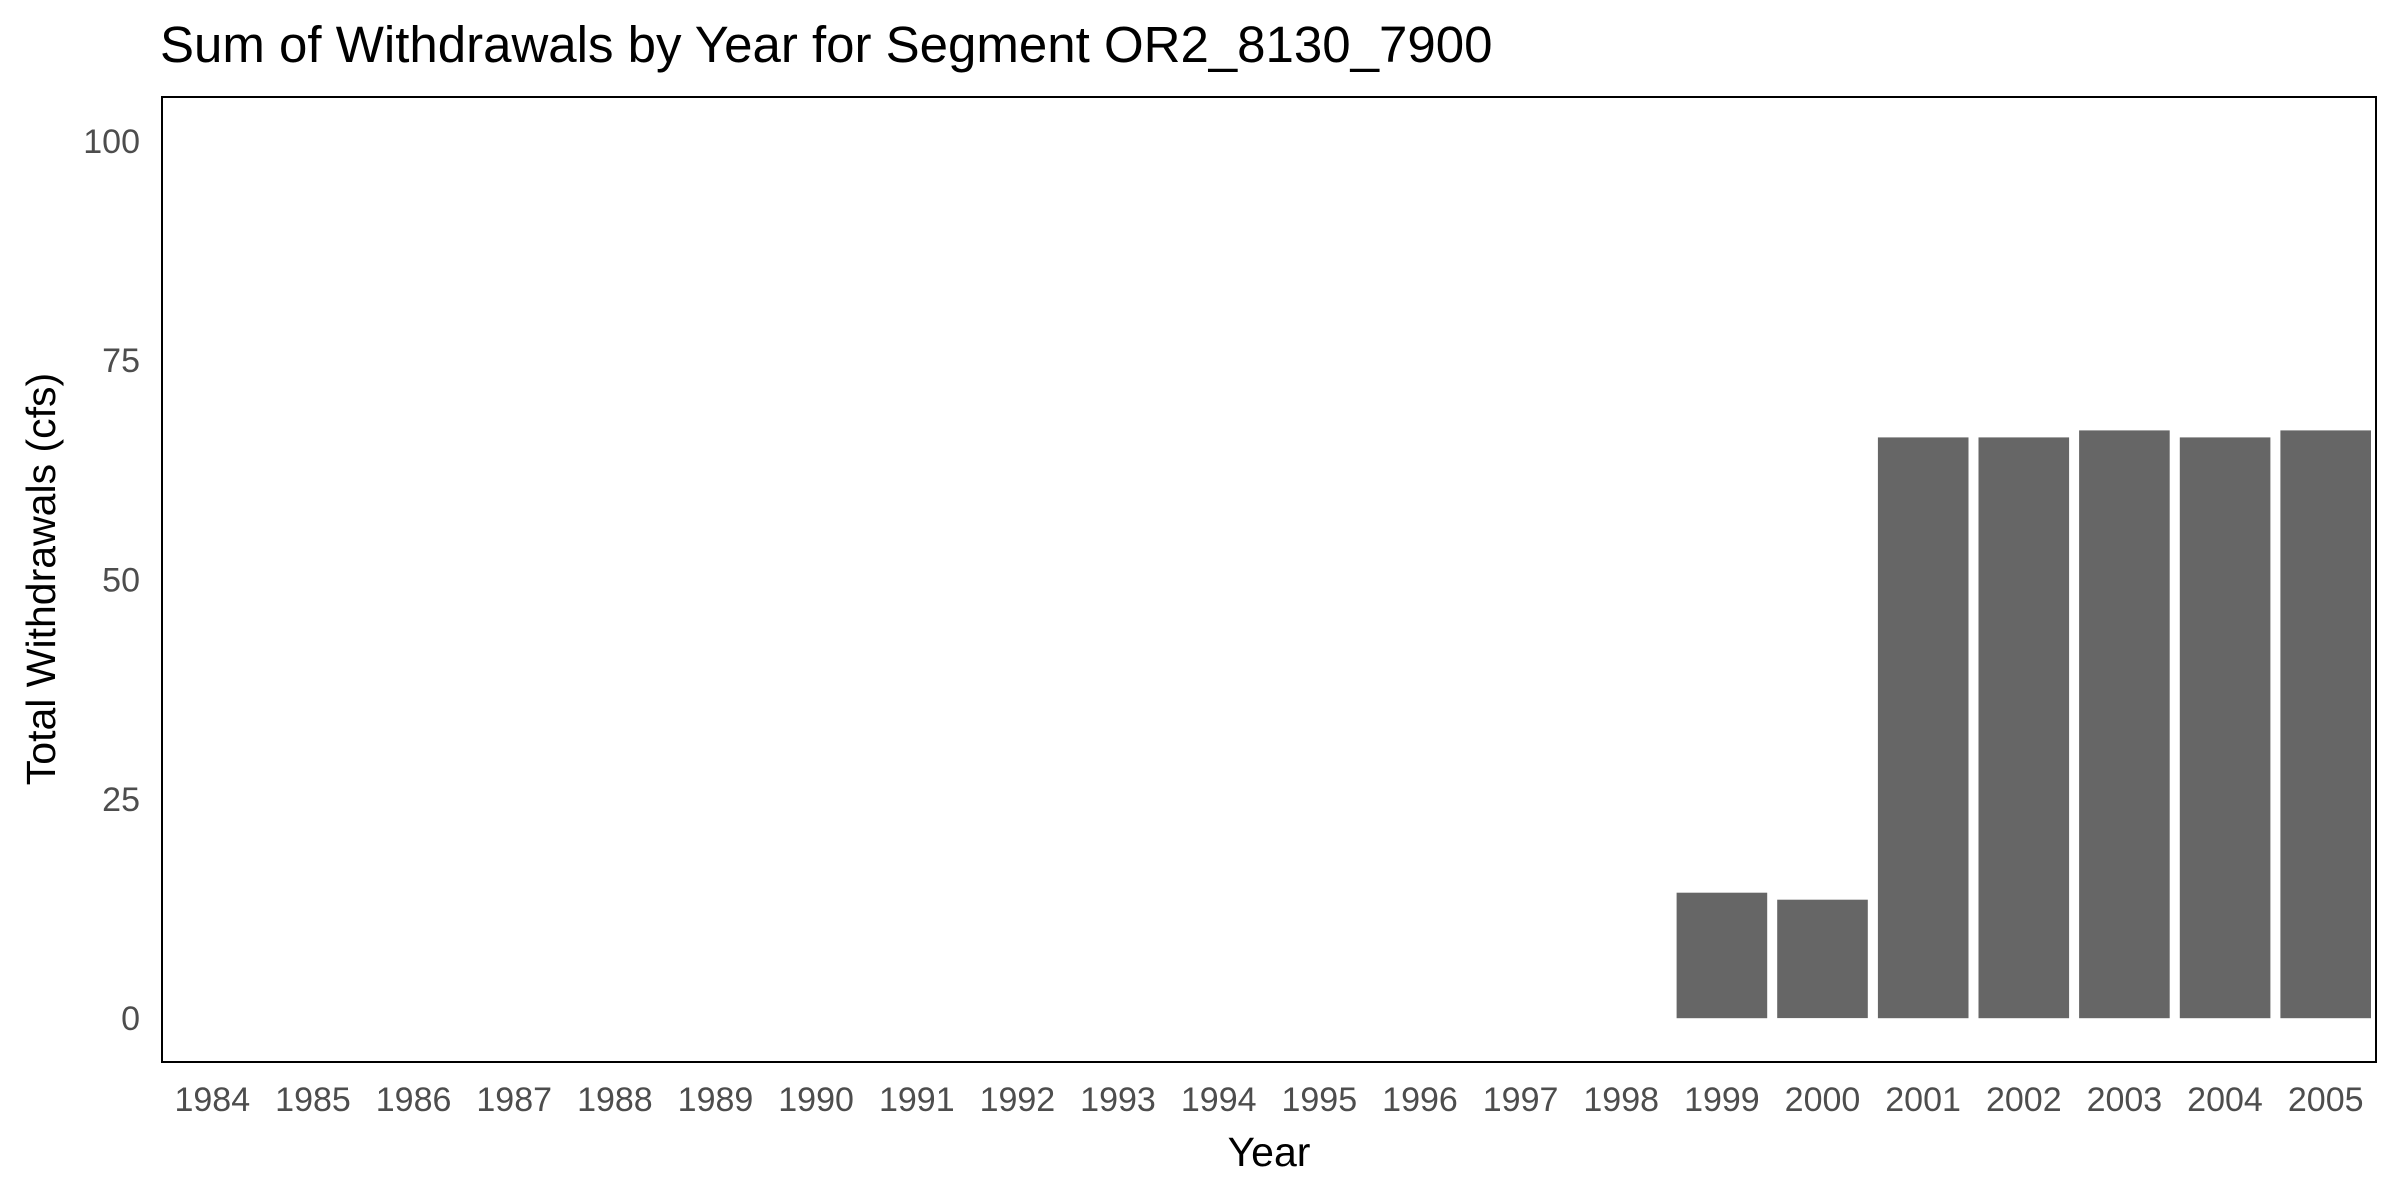 This screenshot has height=1200, width=2400. What do you see at coordinates (2325, 724) in the screenshot?
I see `bar-2005` at bounding box center [2325, 724].